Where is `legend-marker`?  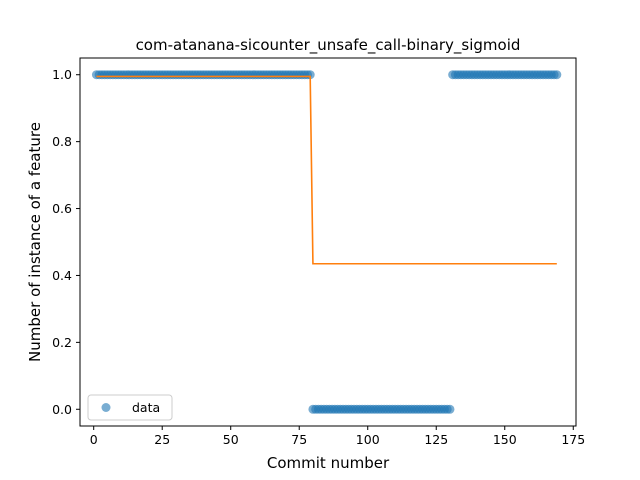
legend-marker is located at coordinates (106, 407).